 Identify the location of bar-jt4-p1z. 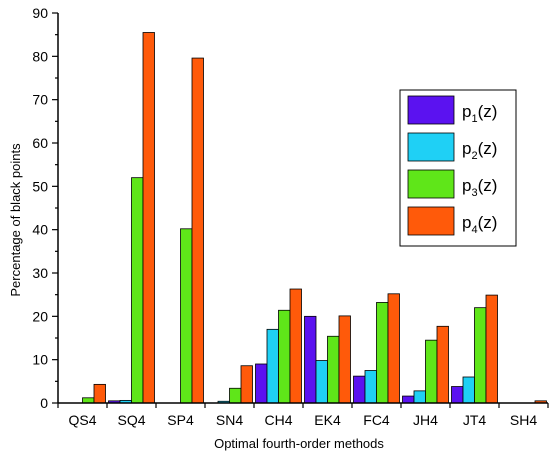
(457, 395).